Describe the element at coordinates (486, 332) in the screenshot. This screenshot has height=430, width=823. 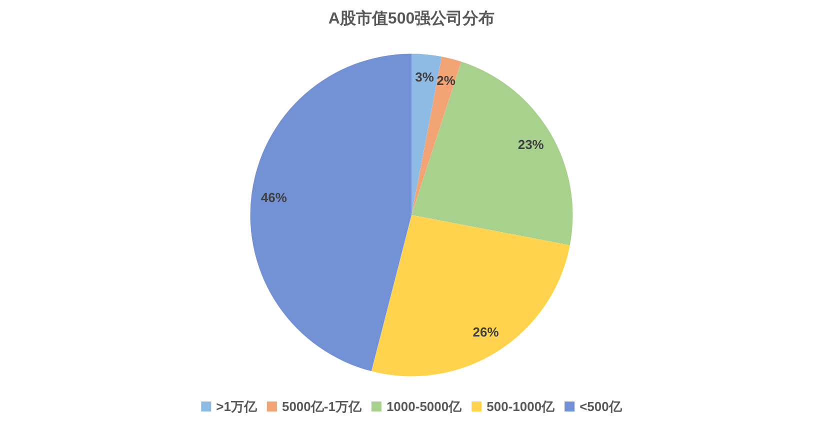
I see `data-label: 26%` at that location.